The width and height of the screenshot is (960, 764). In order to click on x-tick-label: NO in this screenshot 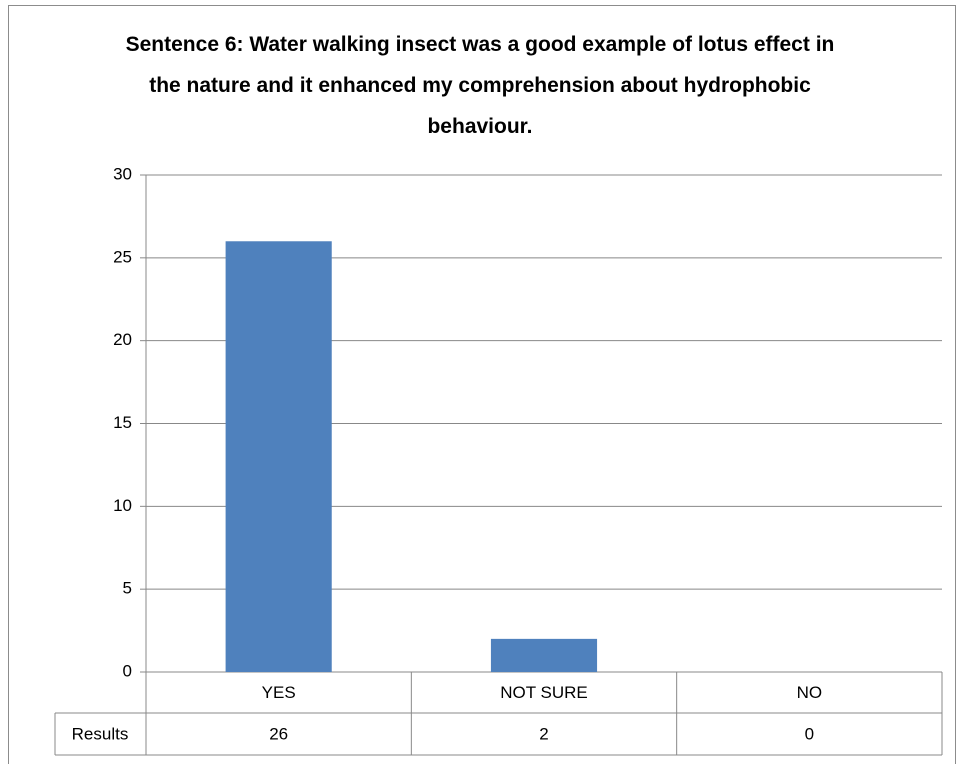, I will do `click(810, 692)`.